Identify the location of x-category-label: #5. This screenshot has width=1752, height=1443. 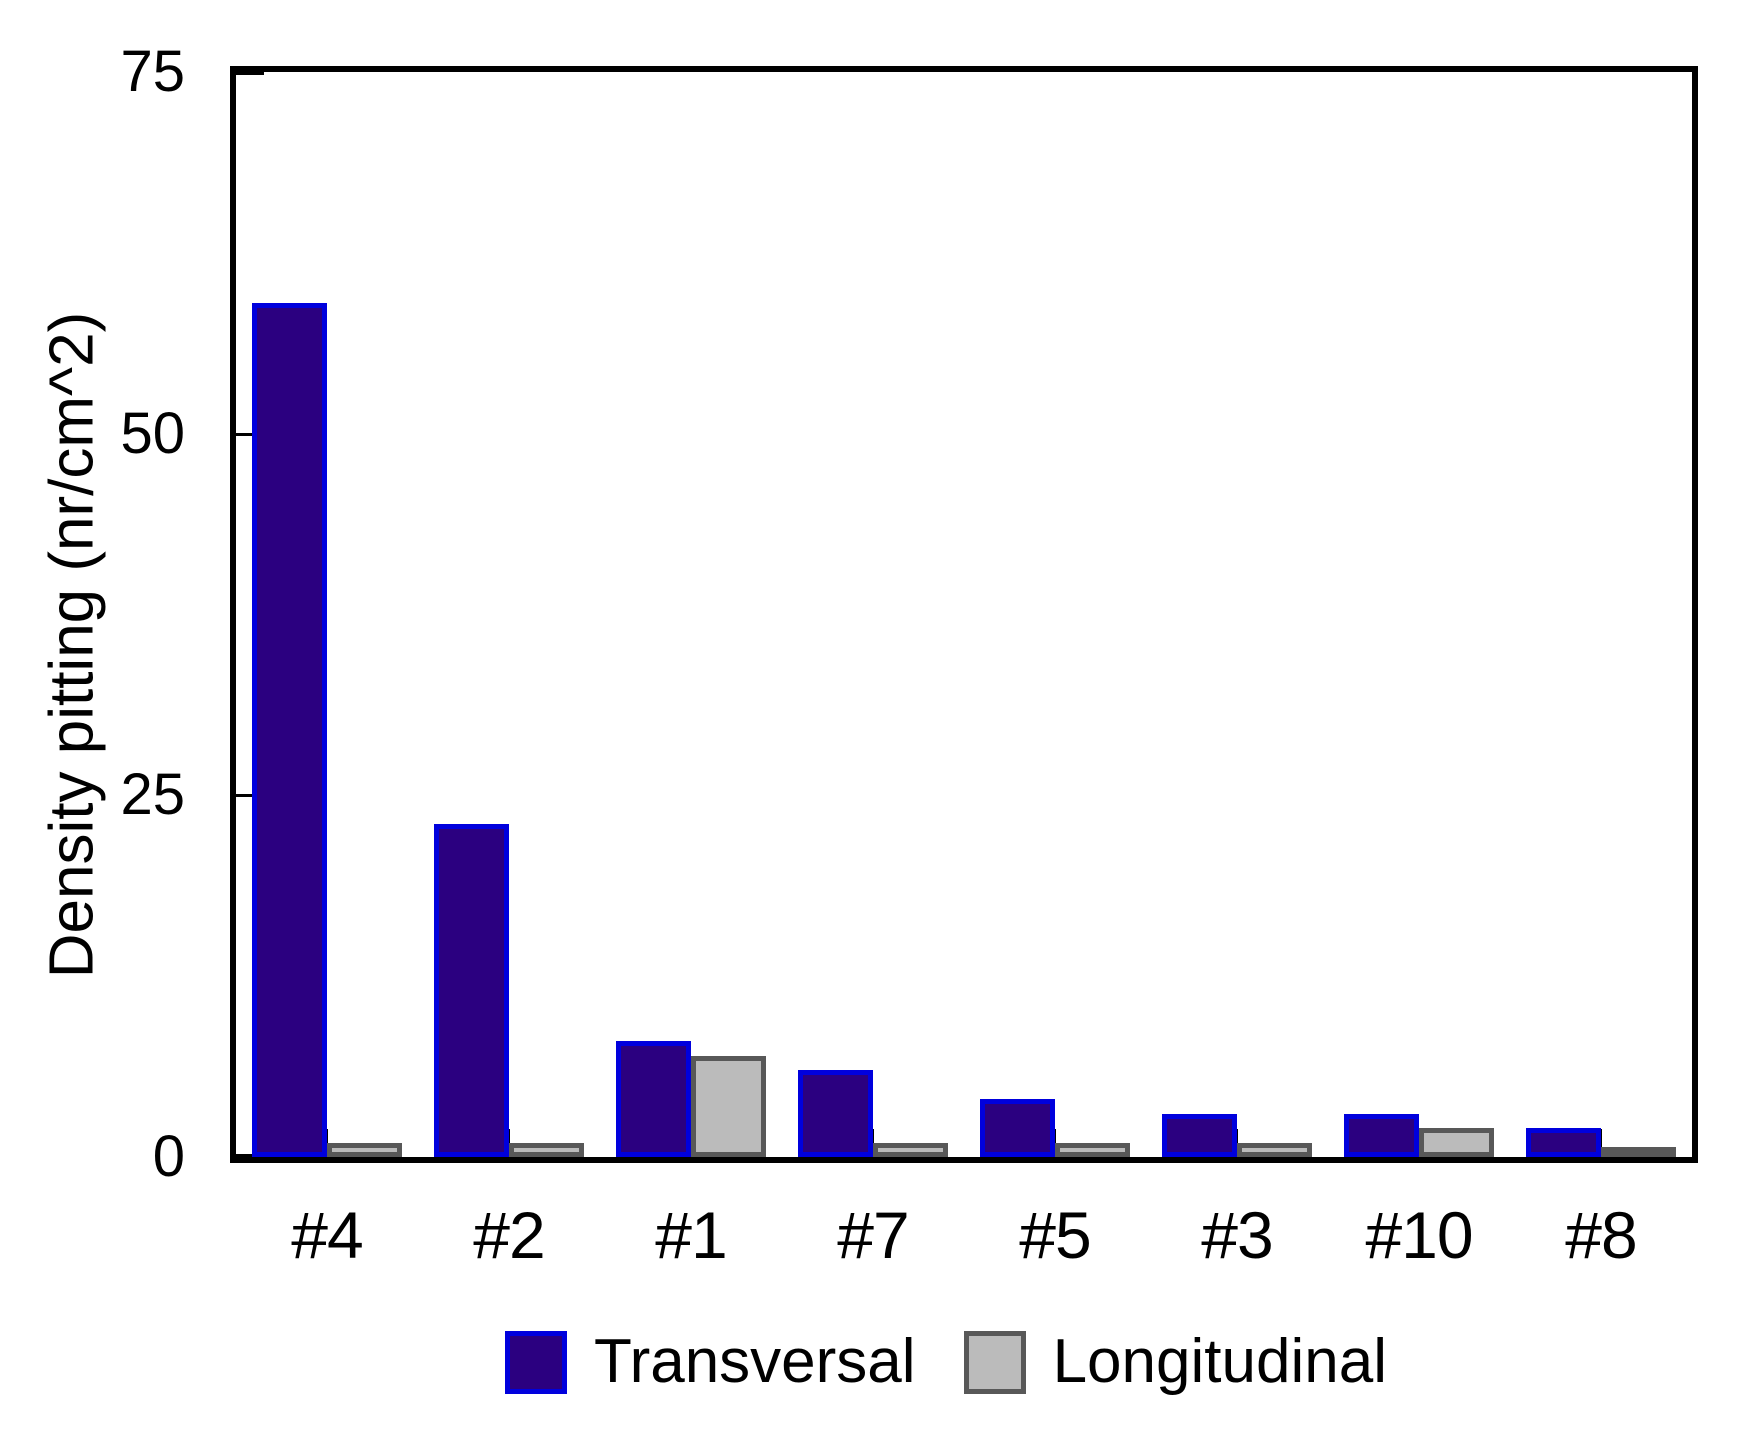
(1055, 1235).